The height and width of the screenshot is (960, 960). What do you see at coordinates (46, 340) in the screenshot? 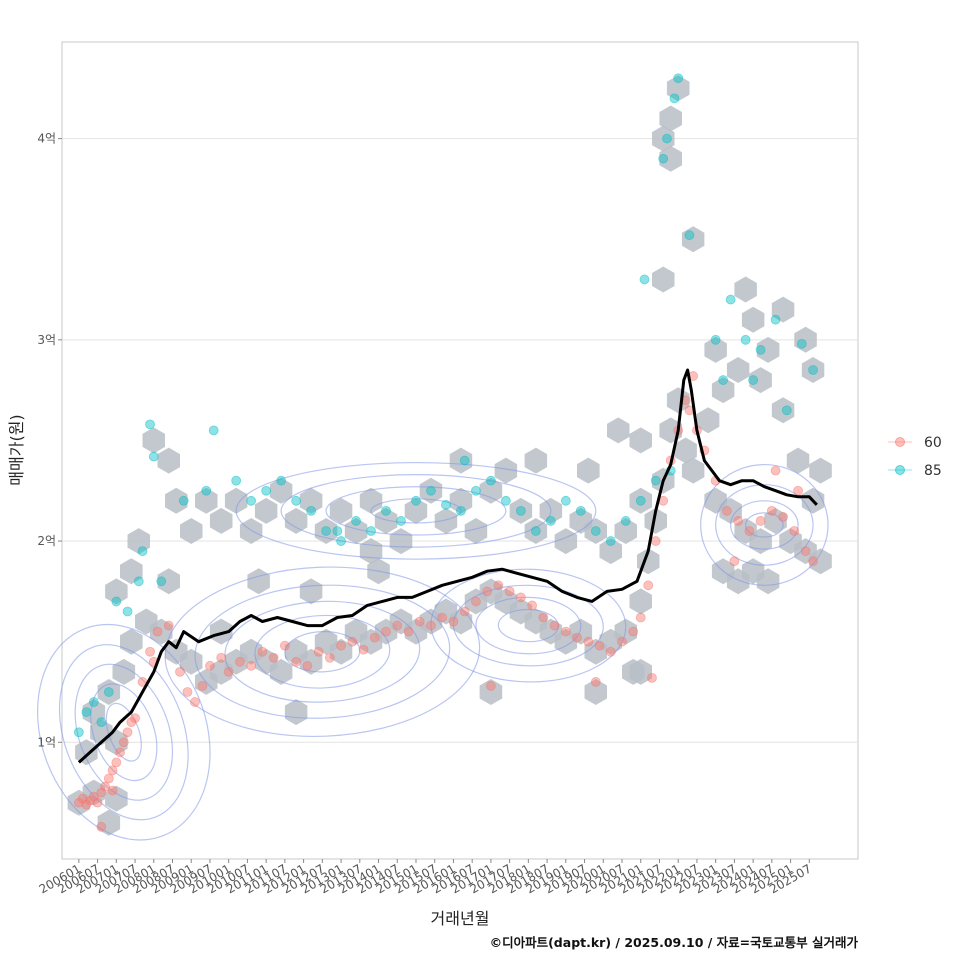
I see `y-tick-label: 3억` at bounding box center [46, 340].